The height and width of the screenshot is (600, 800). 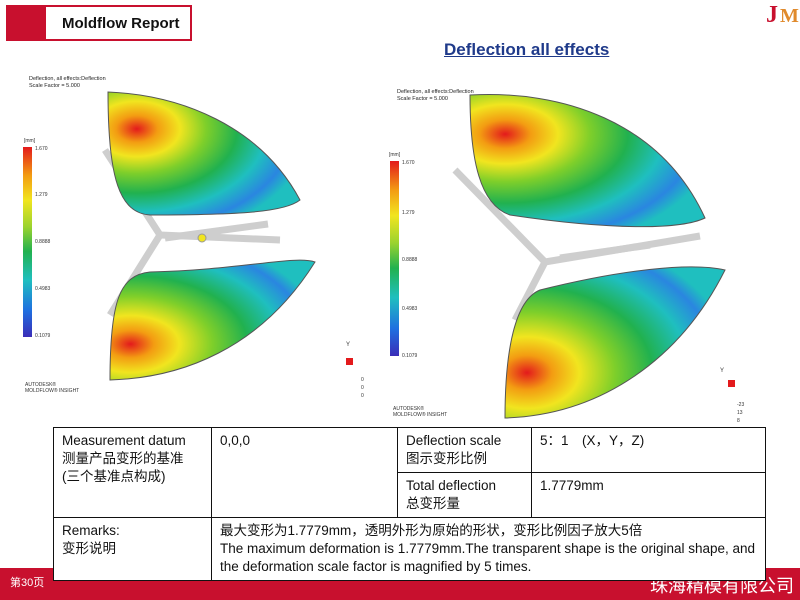 I want to click on total-label-en: Total deflection, so click(x=451, y=485).